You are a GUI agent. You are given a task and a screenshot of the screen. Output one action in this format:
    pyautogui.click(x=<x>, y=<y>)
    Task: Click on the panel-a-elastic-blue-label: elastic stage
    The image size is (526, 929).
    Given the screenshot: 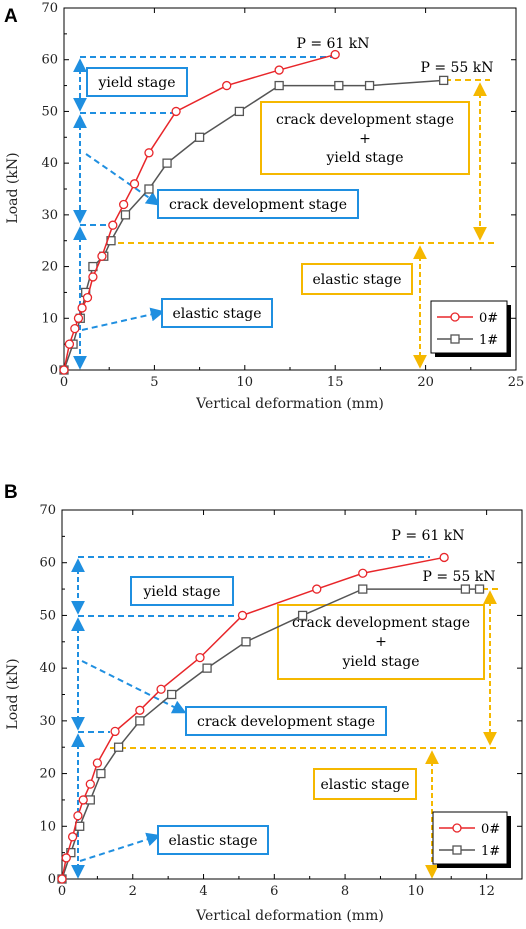 What is the action you would take?
    pyautogui.click(x=216, y=314)
    